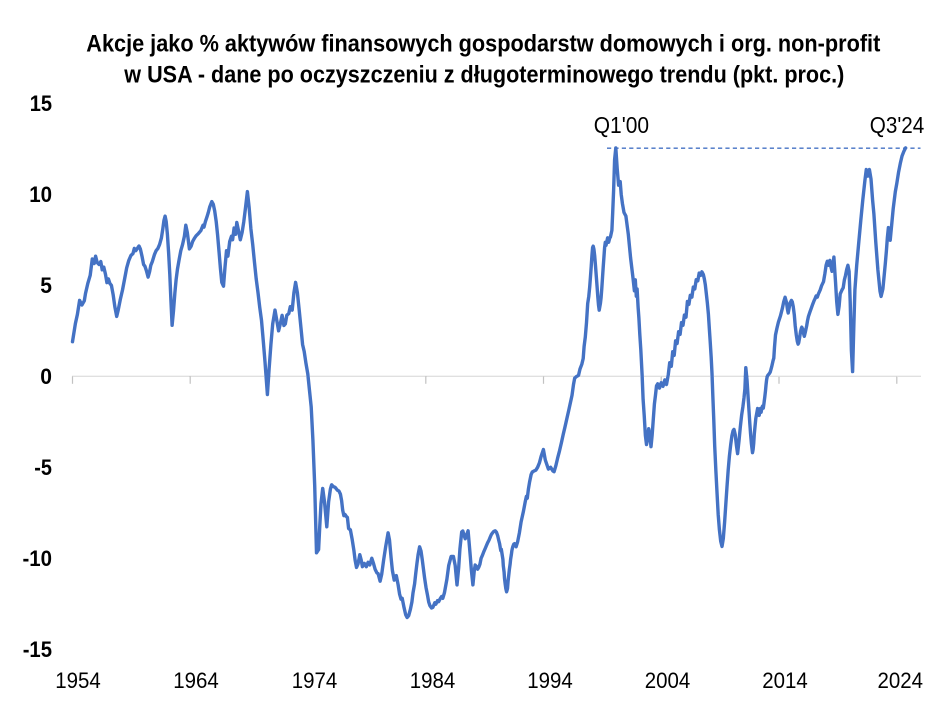  Describe the element at coordinates (621, 125) in the screenshot. I see `svg-text: Q1'00` at that location.